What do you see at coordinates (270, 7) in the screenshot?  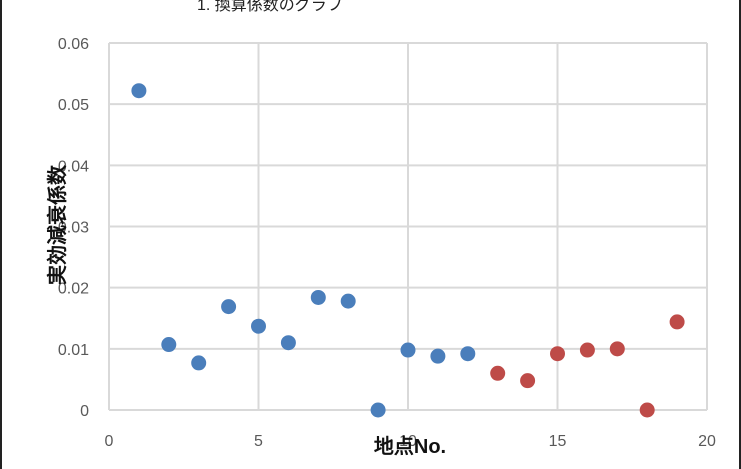 I see `chart-title: 1. 換算係数のグラフ` at bounding box center [270, 7].